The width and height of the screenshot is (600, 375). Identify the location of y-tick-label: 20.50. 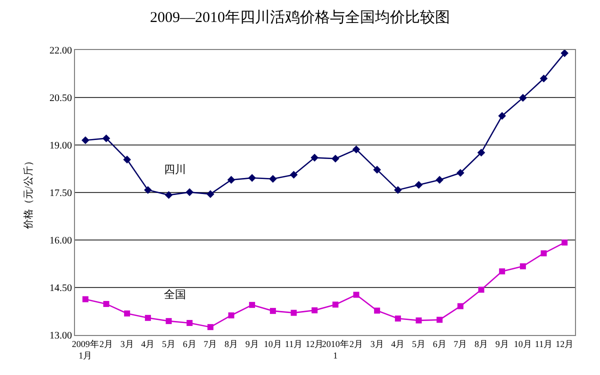
(61, 98).